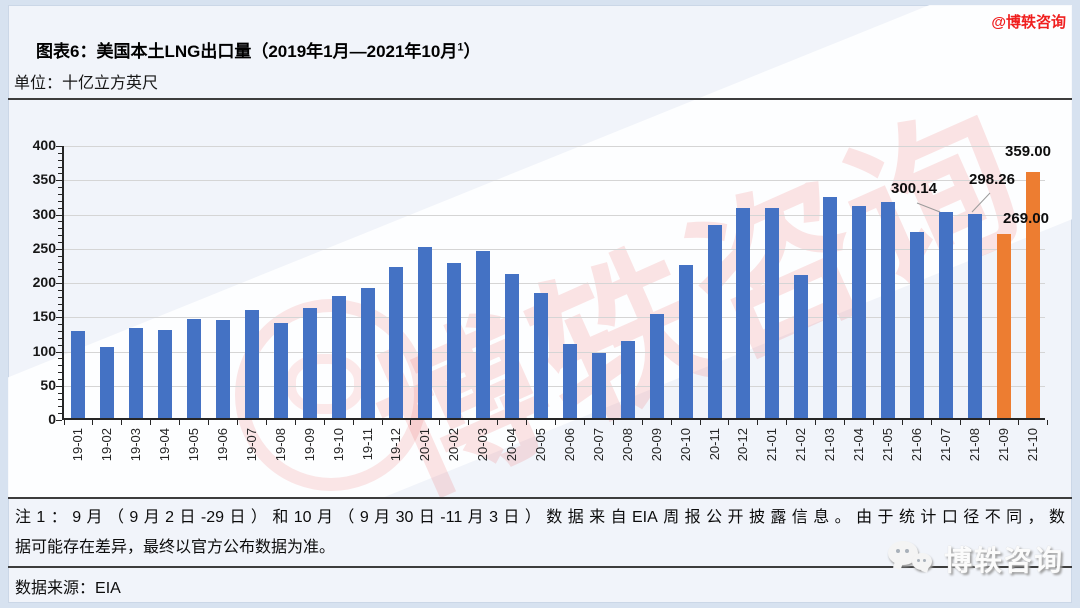 This screenshot has height=608, width=1080. What do you see at coordinates (108, 588) in the screenshot?
I see `data-source-value: EIA` at bounding box center [108, 588].